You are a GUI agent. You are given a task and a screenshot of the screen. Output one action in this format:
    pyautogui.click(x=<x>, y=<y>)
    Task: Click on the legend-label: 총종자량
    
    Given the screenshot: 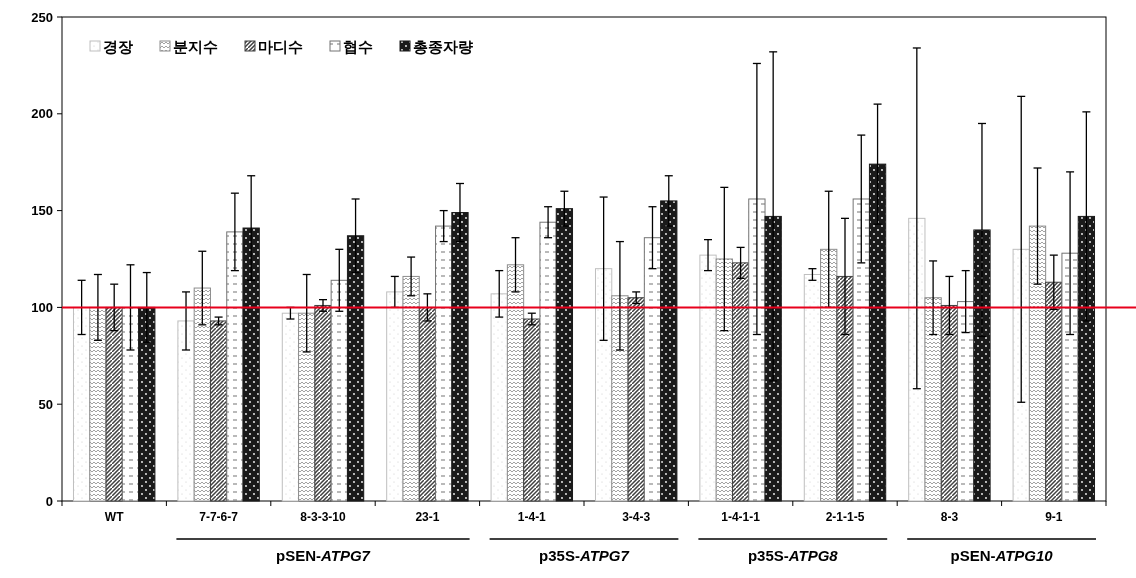 What is the action you would take?
    pyautogui.click(x=443, y=47)
    